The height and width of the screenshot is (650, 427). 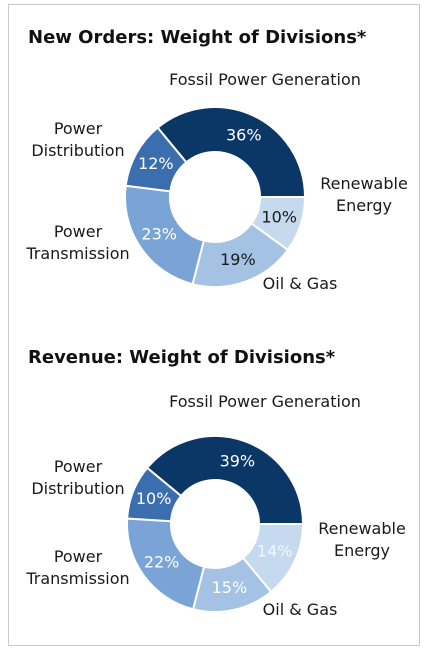 I want to click on chart-title: Revenue: Weight of Divisions*, so click(x=182, y=357).